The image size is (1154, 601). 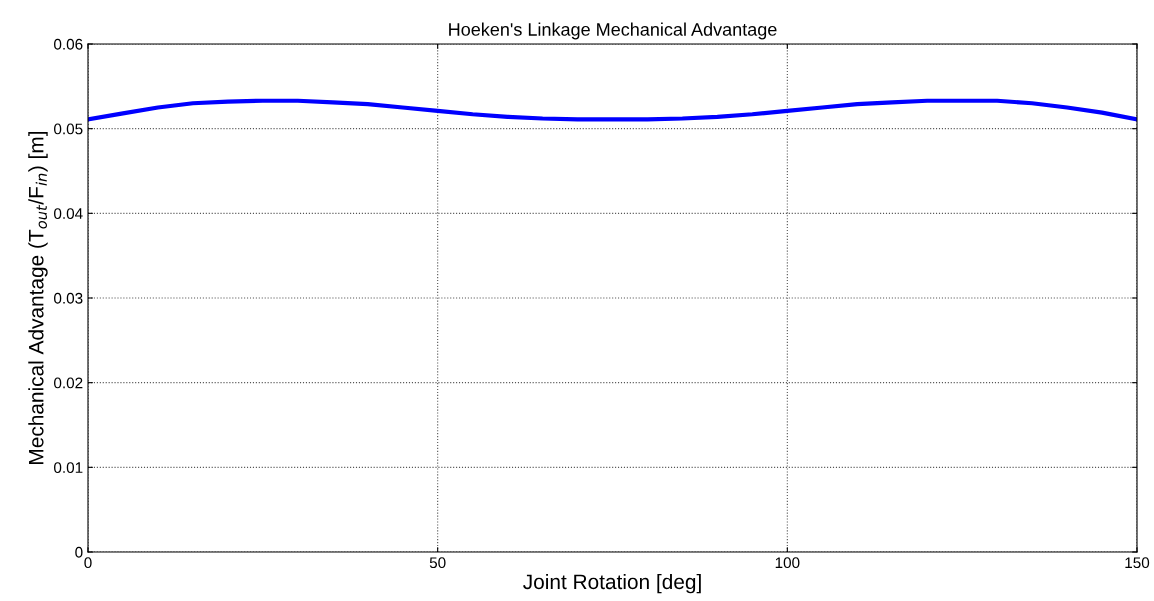 What do you see at coordinates (612, 583) in the screenshot?
I see `x-axis-title: Joint Rotation [deg]` at bounding box center [612, 583].